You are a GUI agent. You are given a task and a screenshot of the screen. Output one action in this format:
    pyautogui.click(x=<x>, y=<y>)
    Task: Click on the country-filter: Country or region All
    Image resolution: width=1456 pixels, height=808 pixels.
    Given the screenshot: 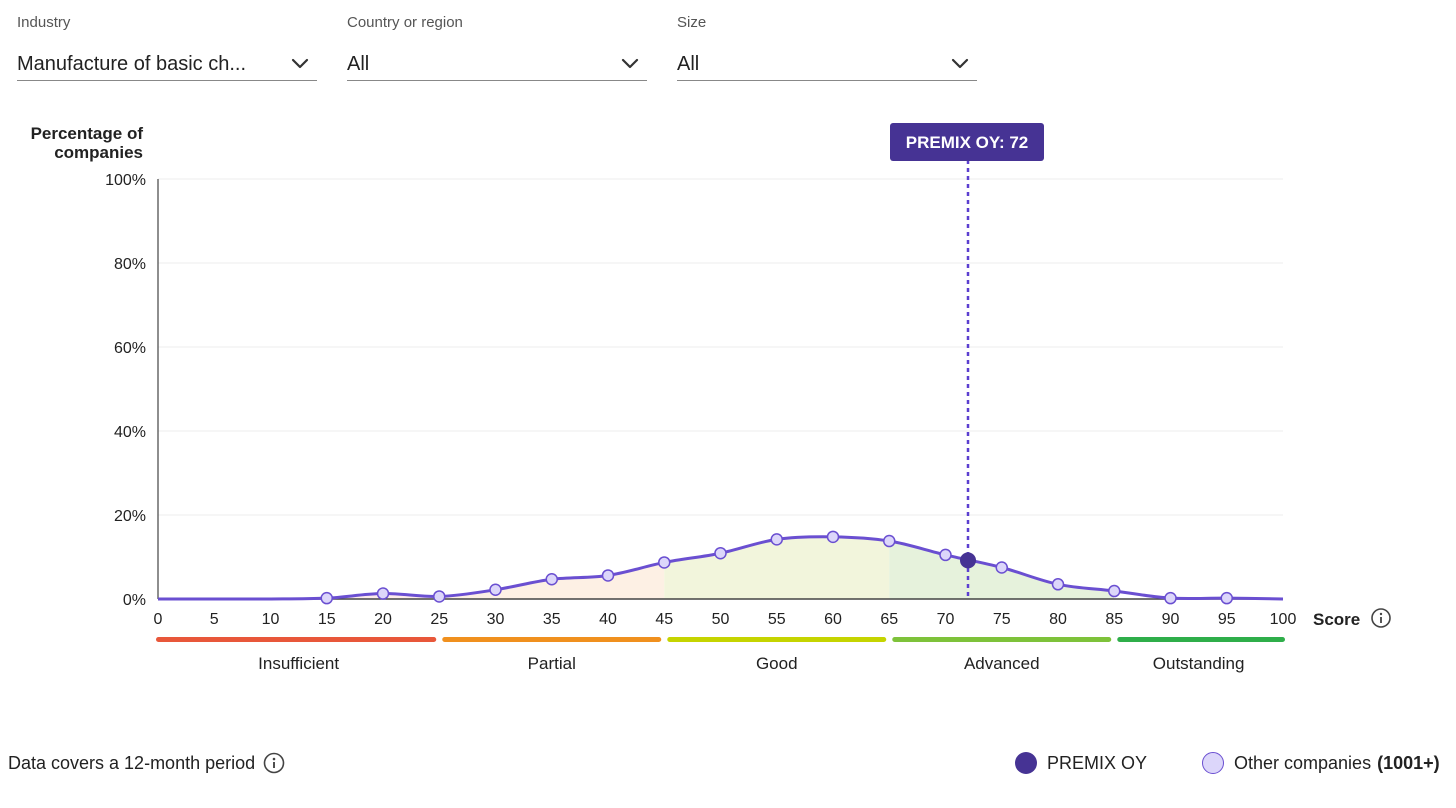 What is the action you would take?
    pyautogui.click(x=497, y=46)
    